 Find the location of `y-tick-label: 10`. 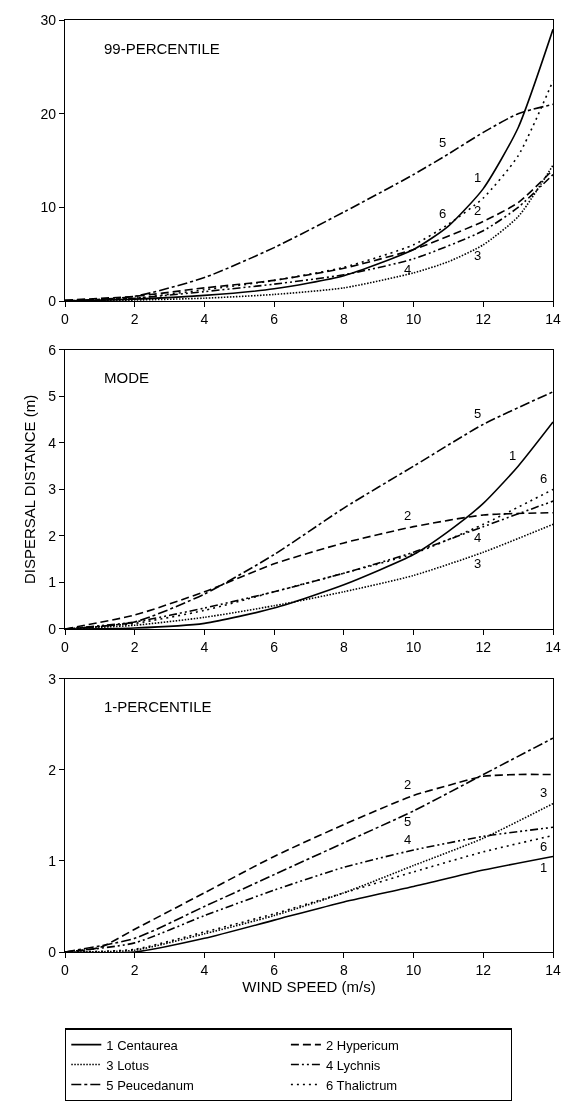

y-tick-label: 10 is located at coordinates (48, 207).